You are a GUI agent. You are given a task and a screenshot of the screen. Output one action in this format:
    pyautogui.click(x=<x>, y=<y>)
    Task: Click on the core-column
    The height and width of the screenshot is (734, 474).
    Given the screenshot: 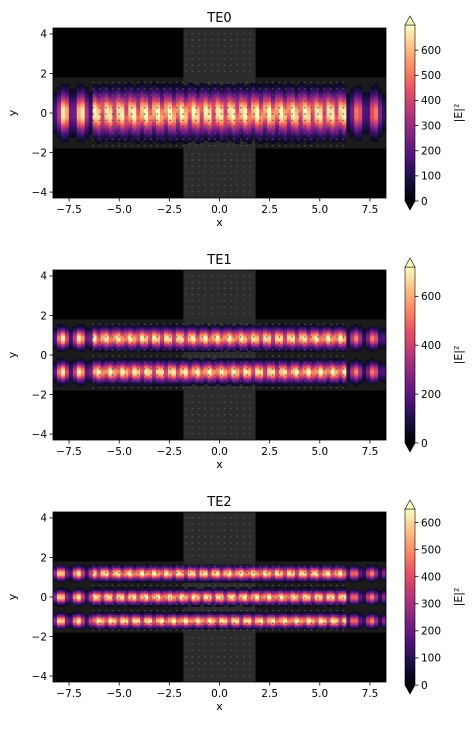 What is the action you would take?
    pyautogui.click(x=219, y=355)
    